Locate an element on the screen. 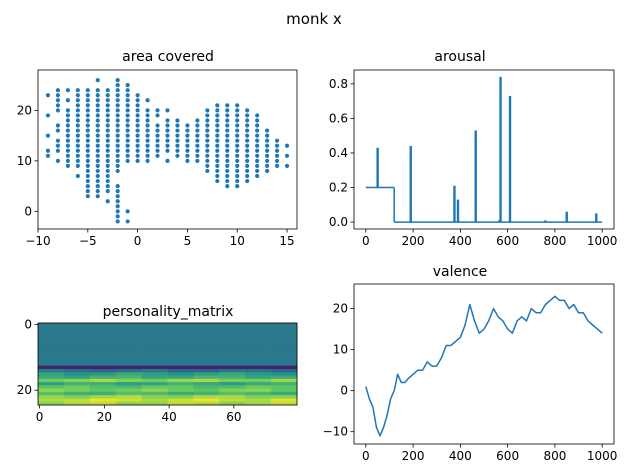 This screenshot has height=475, width=628. personality-matrix-xtick-label: 60 is located at coordinates (233, 417).